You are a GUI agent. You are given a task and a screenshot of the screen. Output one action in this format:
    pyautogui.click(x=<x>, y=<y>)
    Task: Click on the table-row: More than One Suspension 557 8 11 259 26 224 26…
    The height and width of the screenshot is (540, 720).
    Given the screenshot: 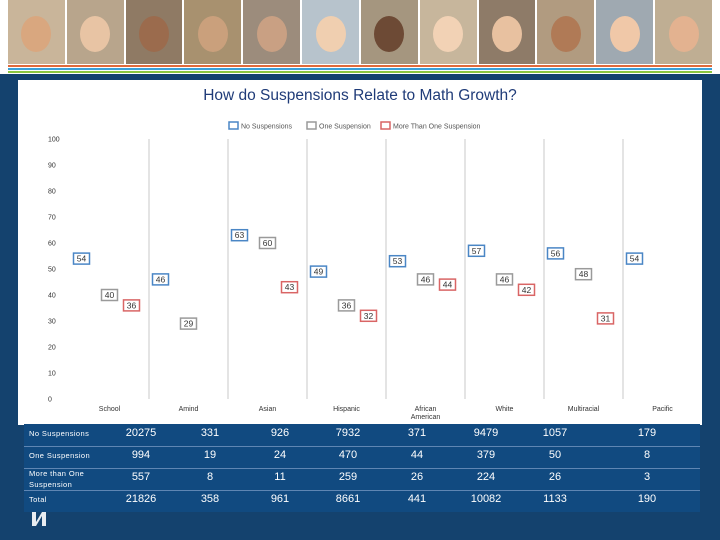 What is the action you would take?
    pyautogui.click(x=362, y=479)
    